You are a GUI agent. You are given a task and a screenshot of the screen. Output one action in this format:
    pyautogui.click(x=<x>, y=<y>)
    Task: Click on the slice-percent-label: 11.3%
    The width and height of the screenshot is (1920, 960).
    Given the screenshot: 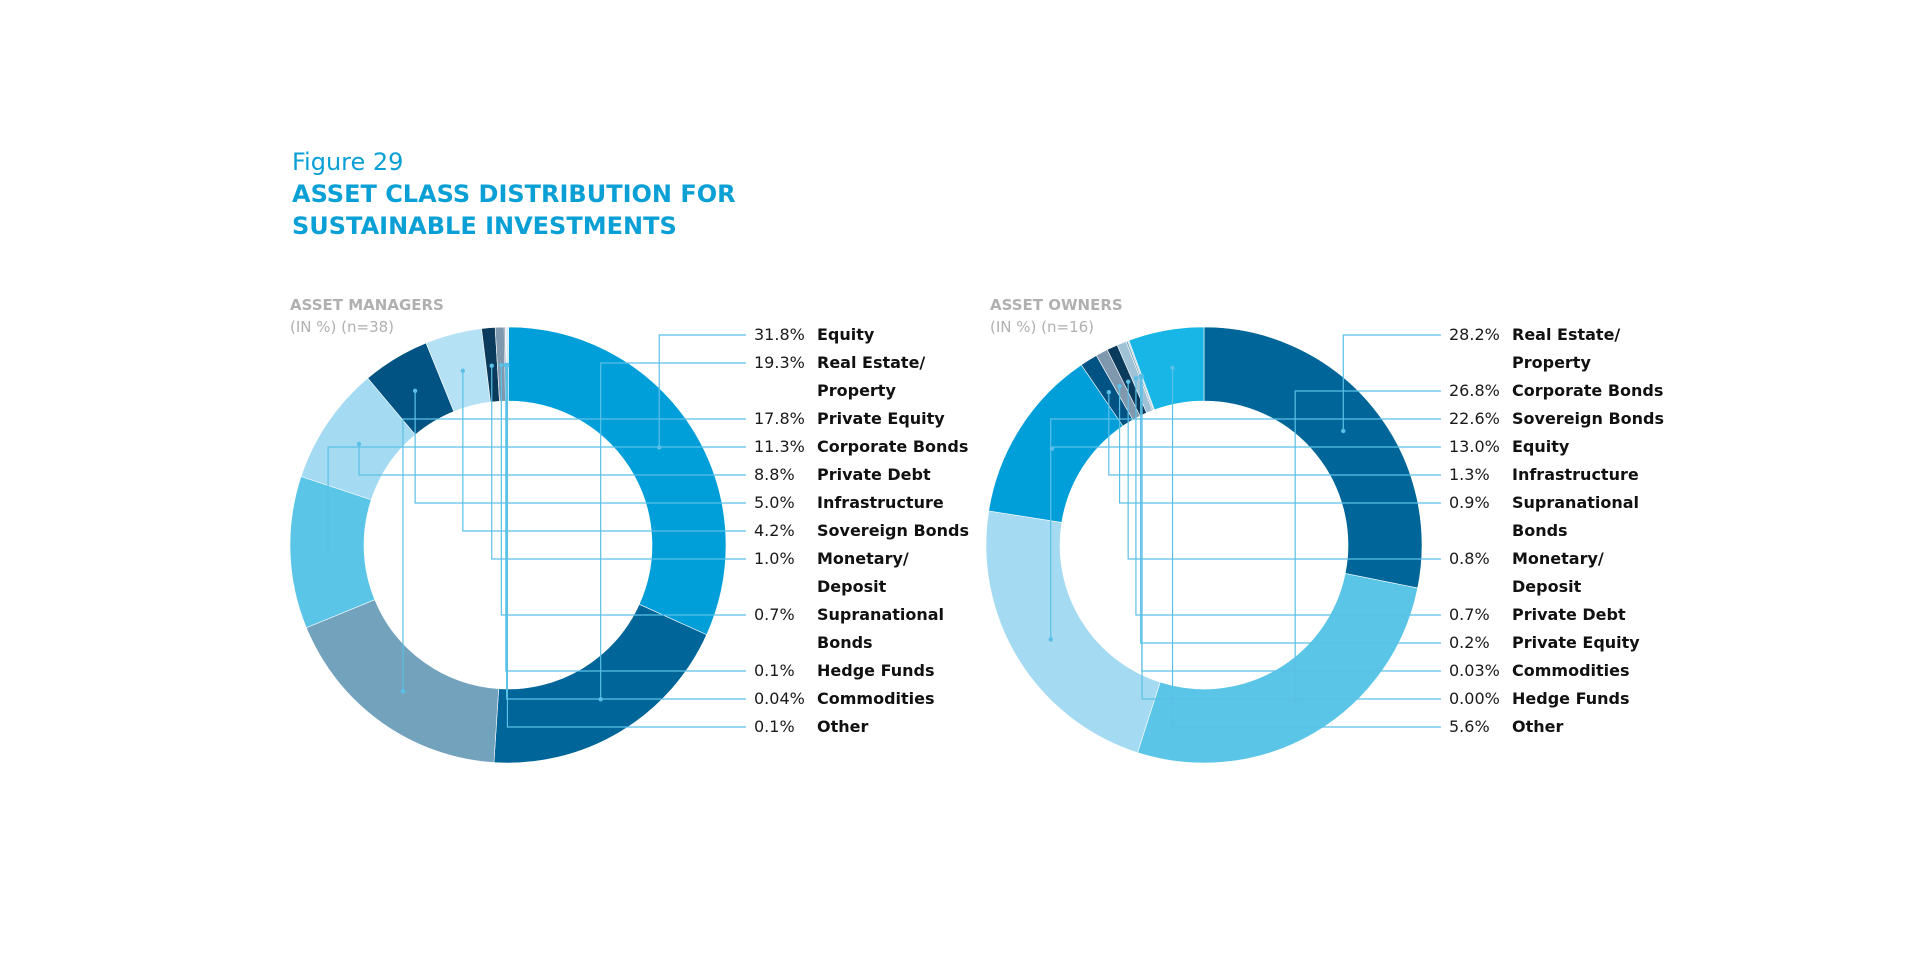 What is the action you would take?
    pyautogui.click(x=779, y=446)
    